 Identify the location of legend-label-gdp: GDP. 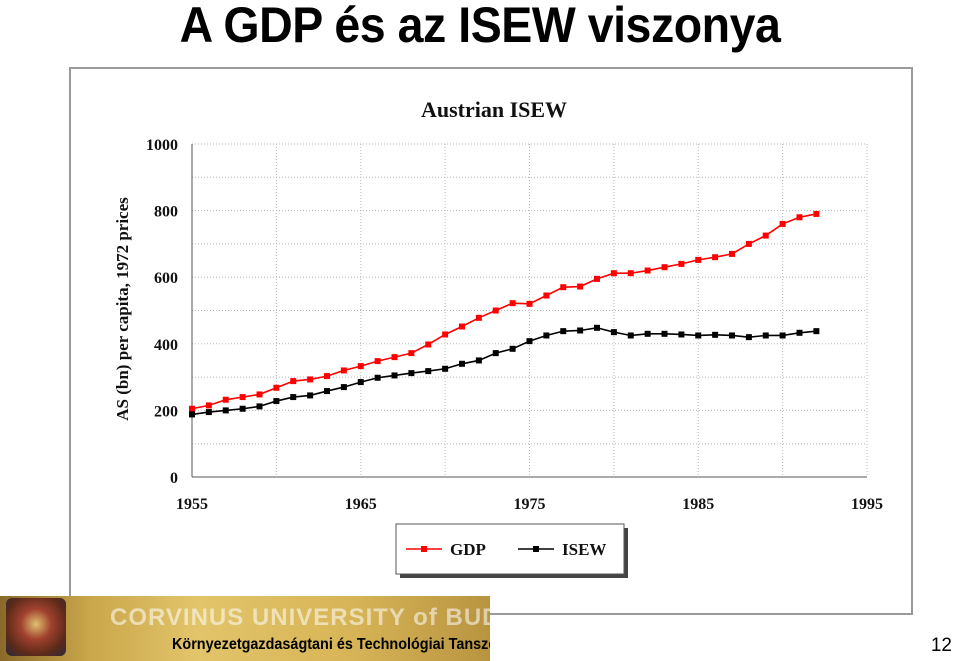
(468, 549).